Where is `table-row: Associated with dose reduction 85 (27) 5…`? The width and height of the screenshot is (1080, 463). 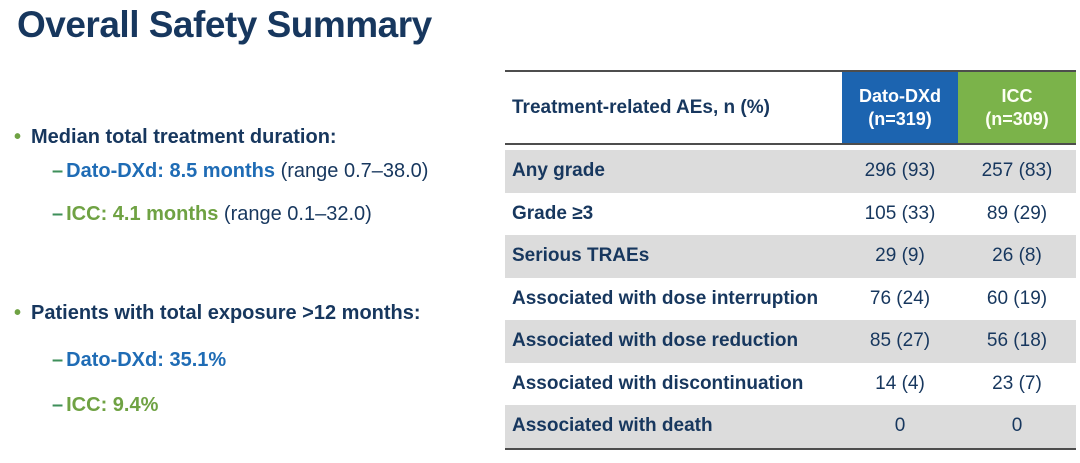
table-row: Associated with dose reduction 85 (27) 5… is located at coordinates (790, 341).